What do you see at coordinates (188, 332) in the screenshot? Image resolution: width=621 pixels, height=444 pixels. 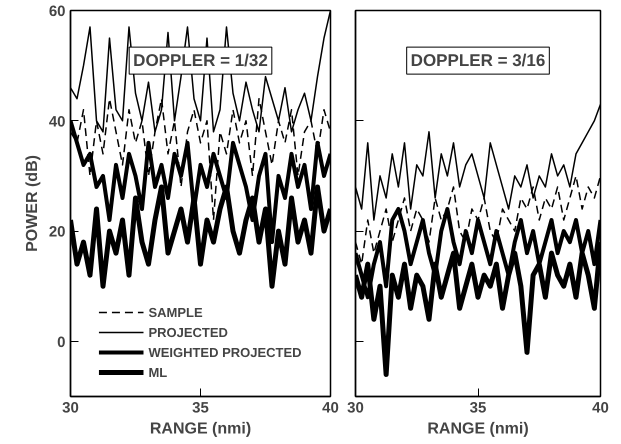 I see `legend-label: PROJECTED` at bounding box center [188, 332].